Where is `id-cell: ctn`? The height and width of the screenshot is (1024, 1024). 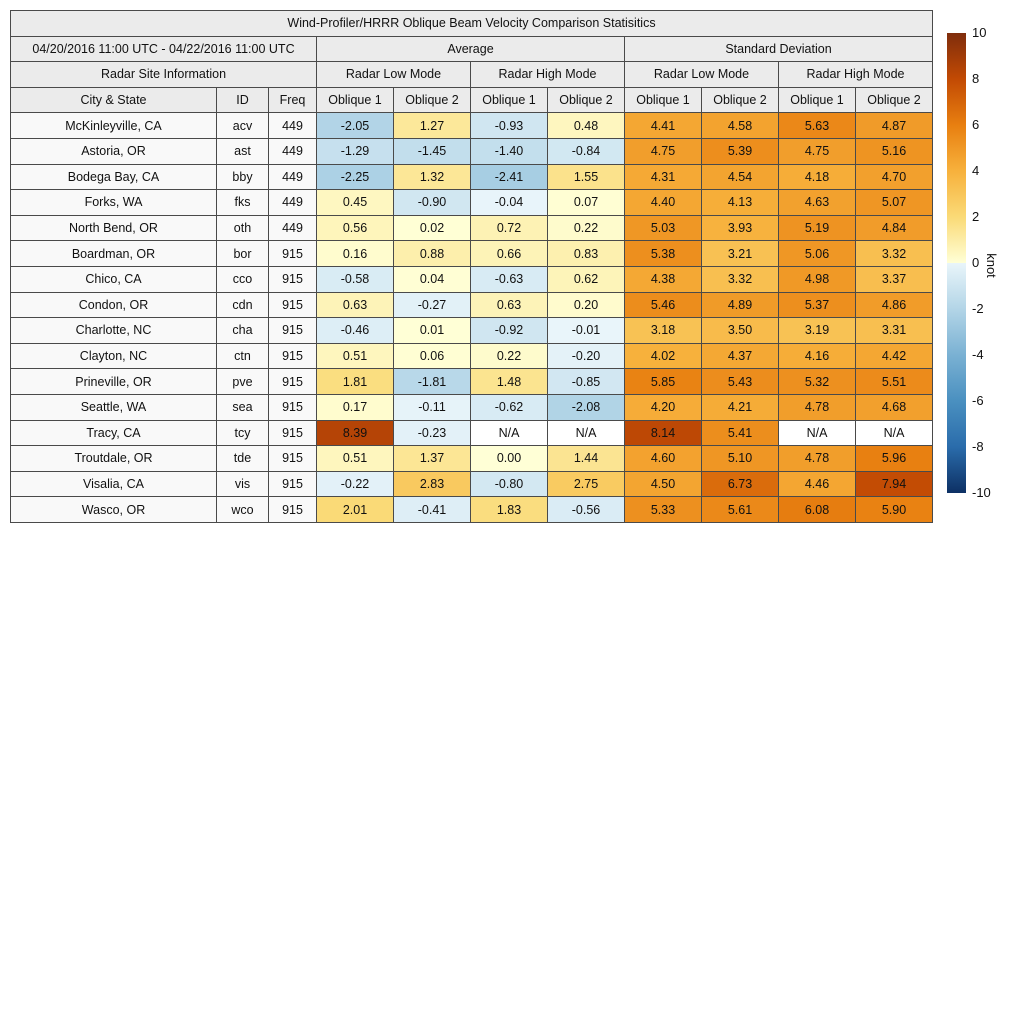
id-cell: ctn is located at coordinates (242, 356).